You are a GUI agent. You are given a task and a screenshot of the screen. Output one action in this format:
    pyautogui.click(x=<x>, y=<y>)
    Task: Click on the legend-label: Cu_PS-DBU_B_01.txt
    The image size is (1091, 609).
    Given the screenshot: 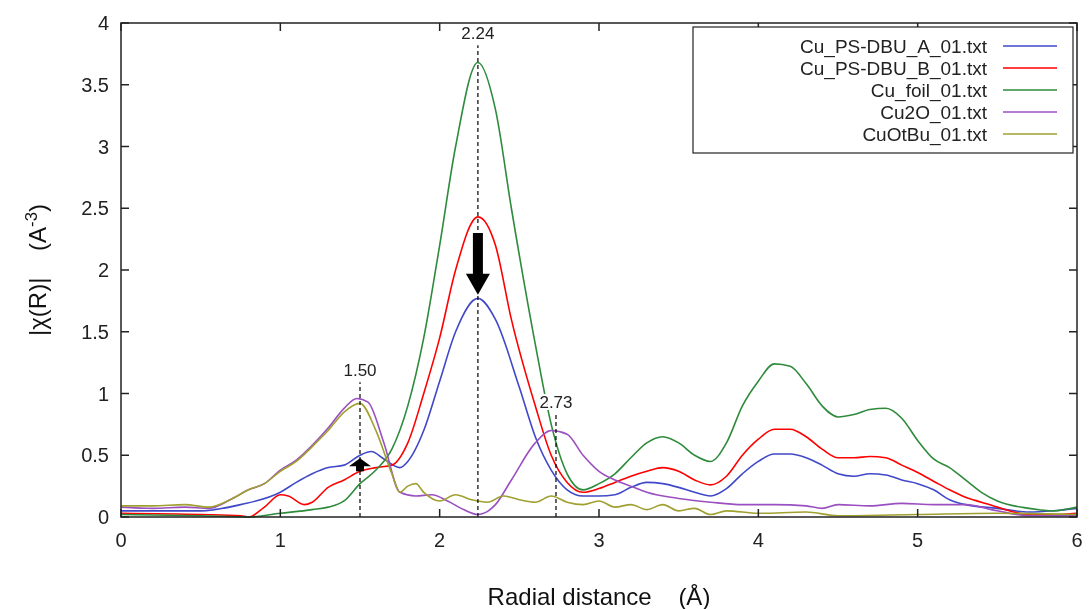 What is the action you would take?
    pyautogui.click(x=894, y=69)
    